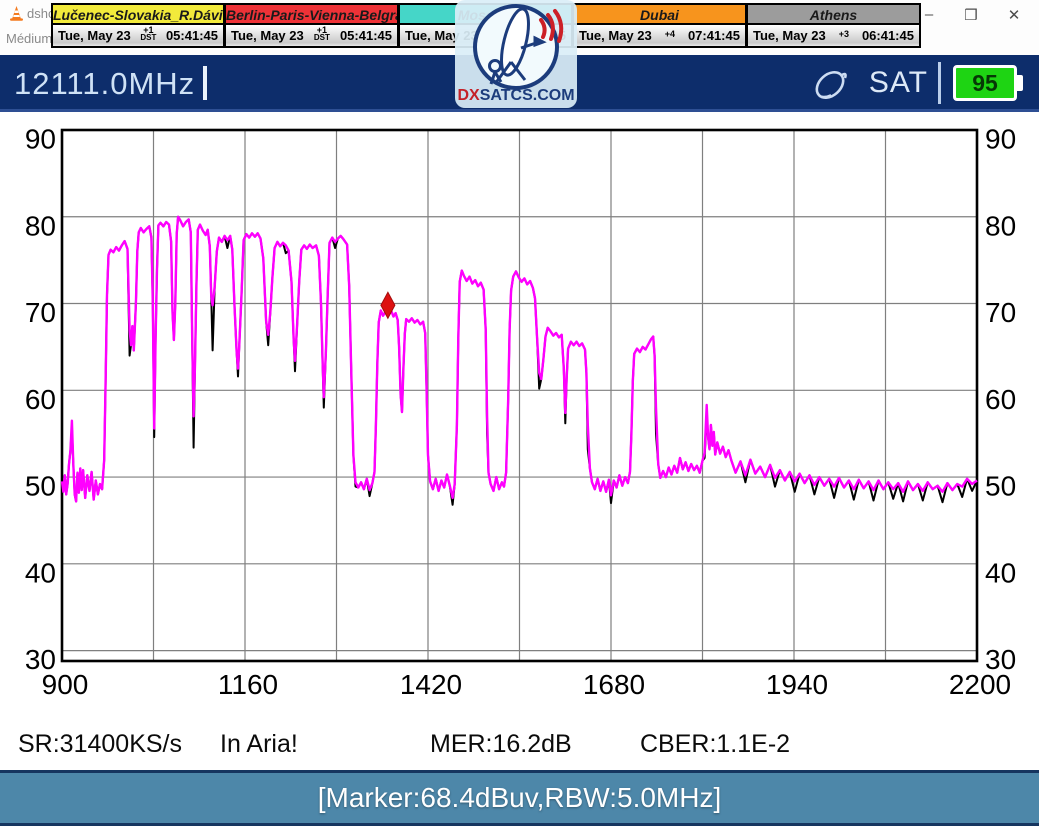  I want to click on clock-city-label: Dubai, so click(659, 15).